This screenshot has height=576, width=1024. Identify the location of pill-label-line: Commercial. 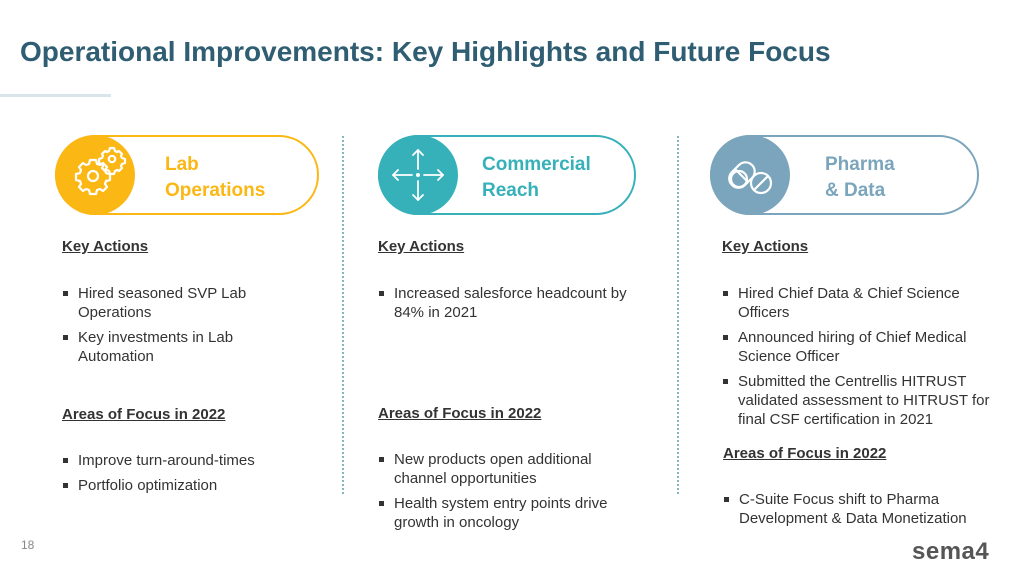
(536, 164).